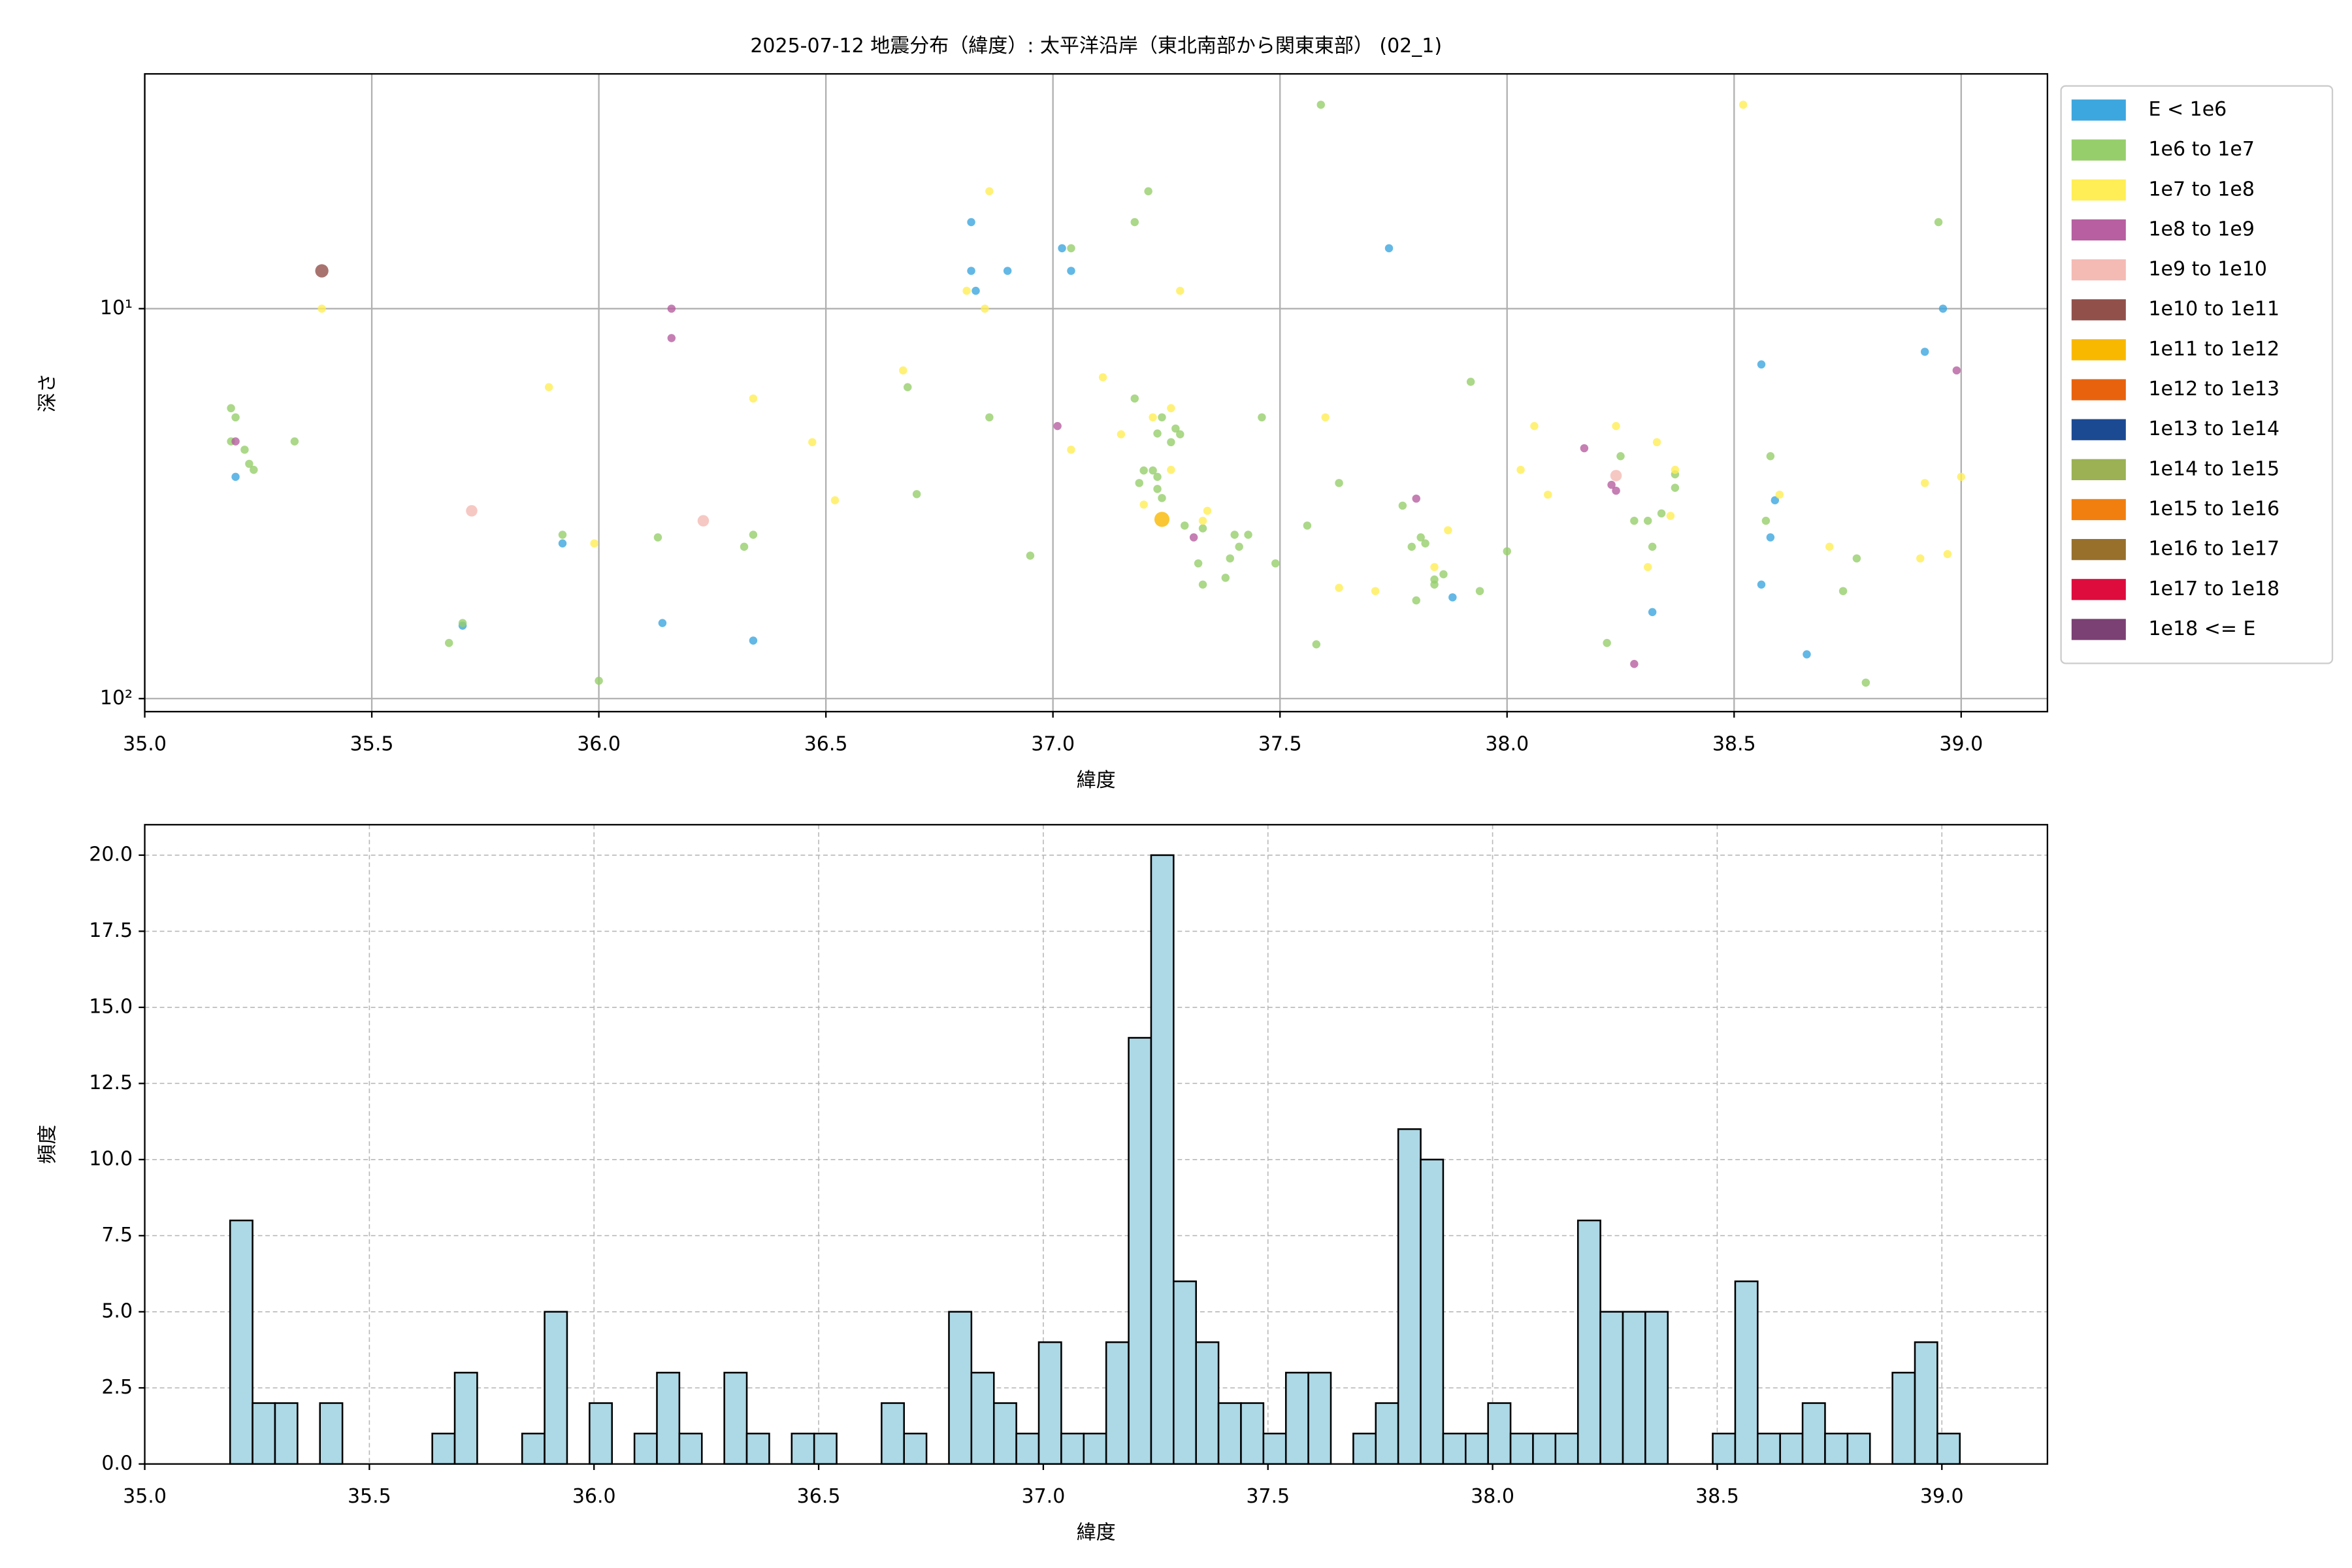 This screenshot has height=1568, width=2352. What do you see at coordinates (1717, 1496) in the screenshot?
I see `x-tick-label: 38.5` at bounding box center [1717, 1496].